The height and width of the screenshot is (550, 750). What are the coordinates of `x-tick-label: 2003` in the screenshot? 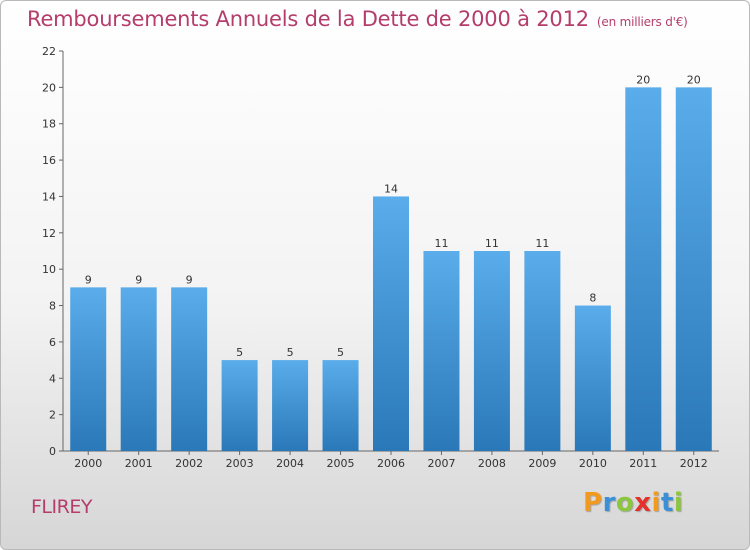 It's located at (240, 463).